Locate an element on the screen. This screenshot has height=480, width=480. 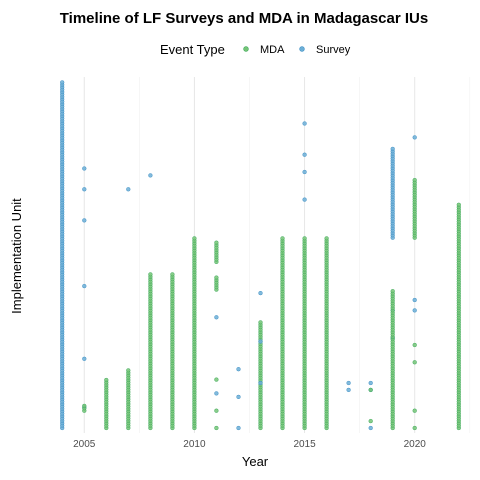
y-axis-label: Implementation Unit is located at coordinates (16, 256).